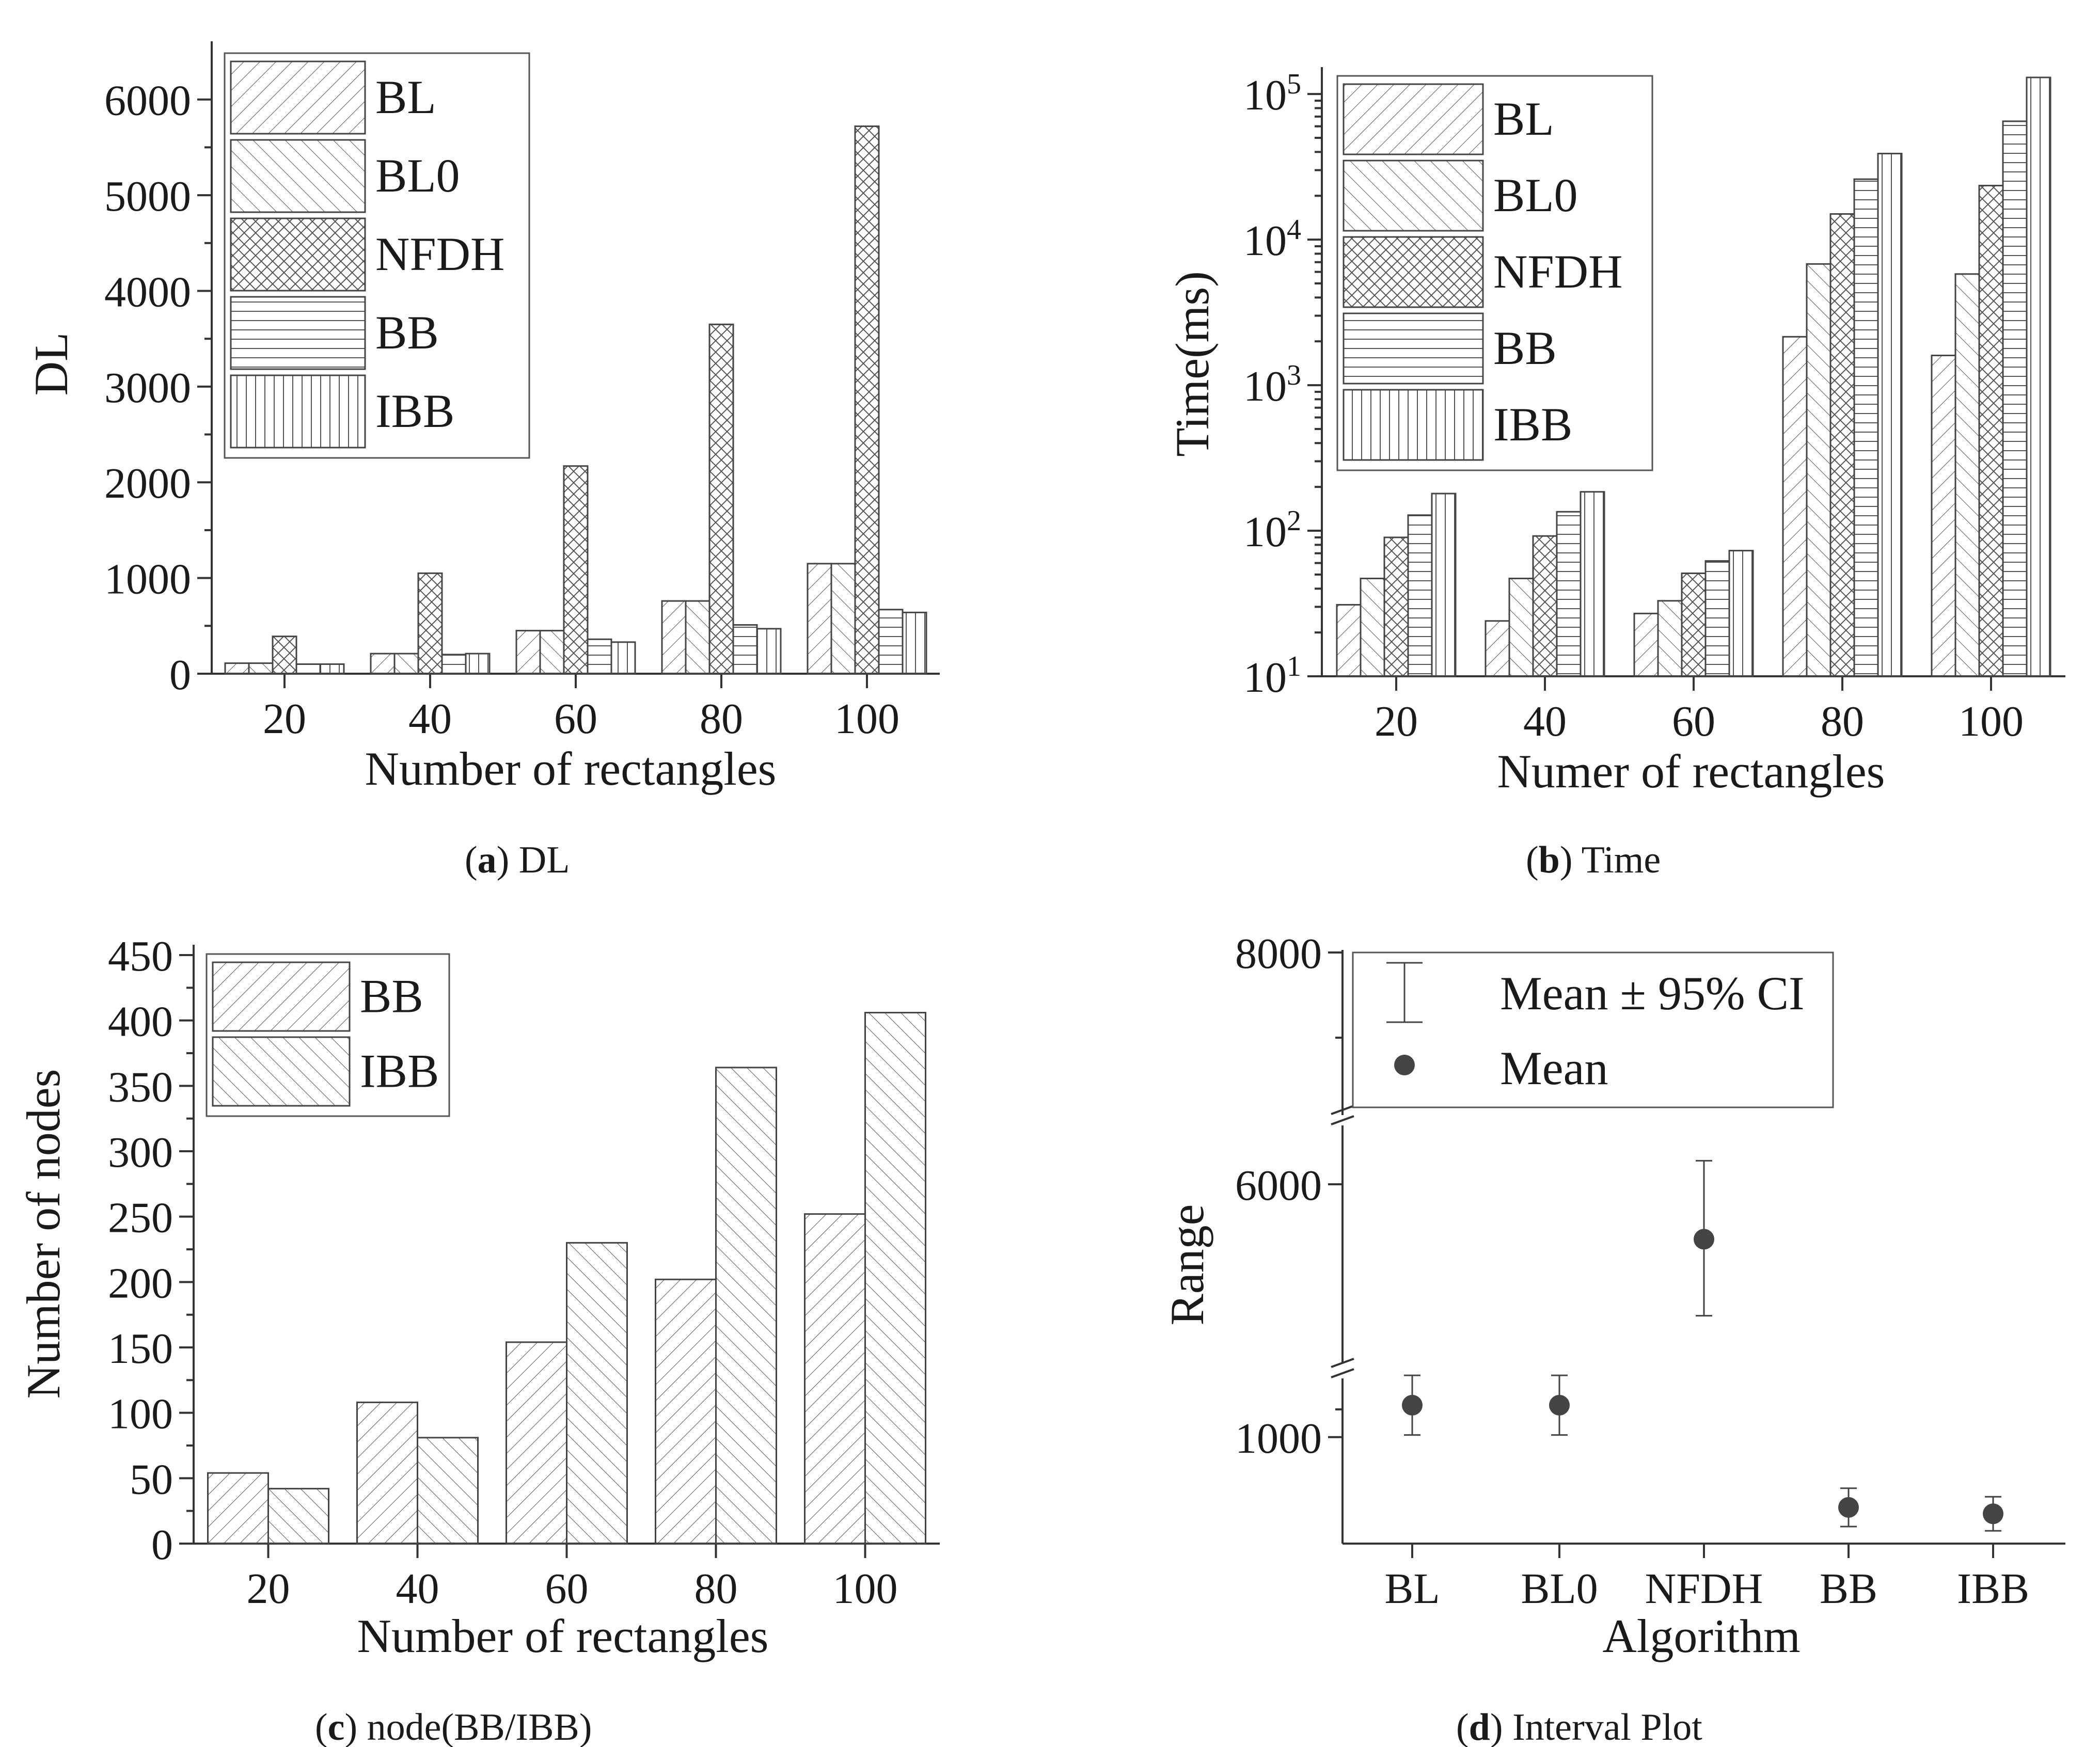 The height and width of the screenshot is (1747, 2100). Describe the element at coordinates (1554, 1068) in the screenshot. I see `d-legend-label-mean: Mean` at that location.